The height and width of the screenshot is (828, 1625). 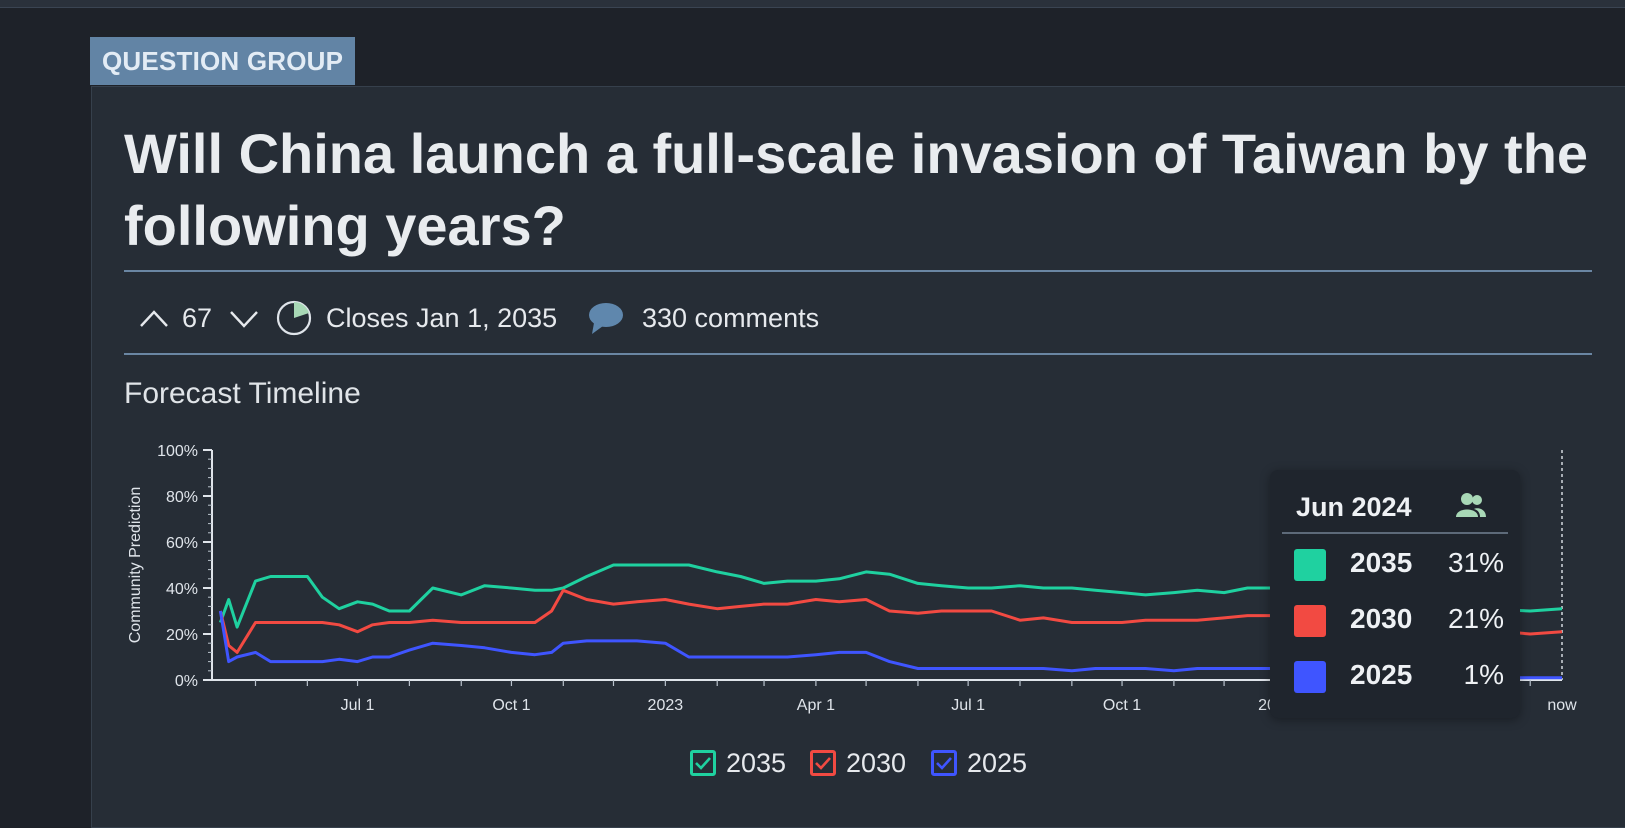 What do you see at coordinates (442, 317) in the screenshot?
I see `closes-label: Closes Jan 1, 2035` at bounding box center [442, 317].